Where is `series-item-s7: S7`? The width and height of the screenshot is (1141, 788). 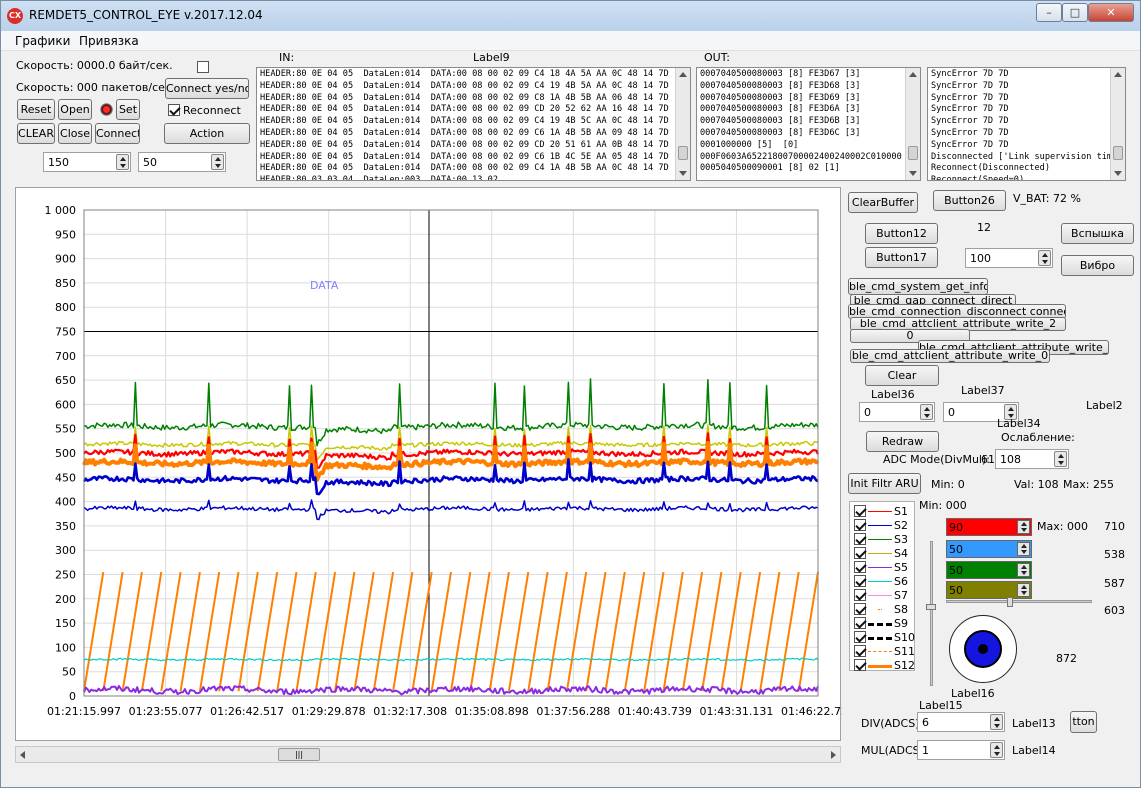 series-item-s7: S7 is located at coordinates (883, 596).